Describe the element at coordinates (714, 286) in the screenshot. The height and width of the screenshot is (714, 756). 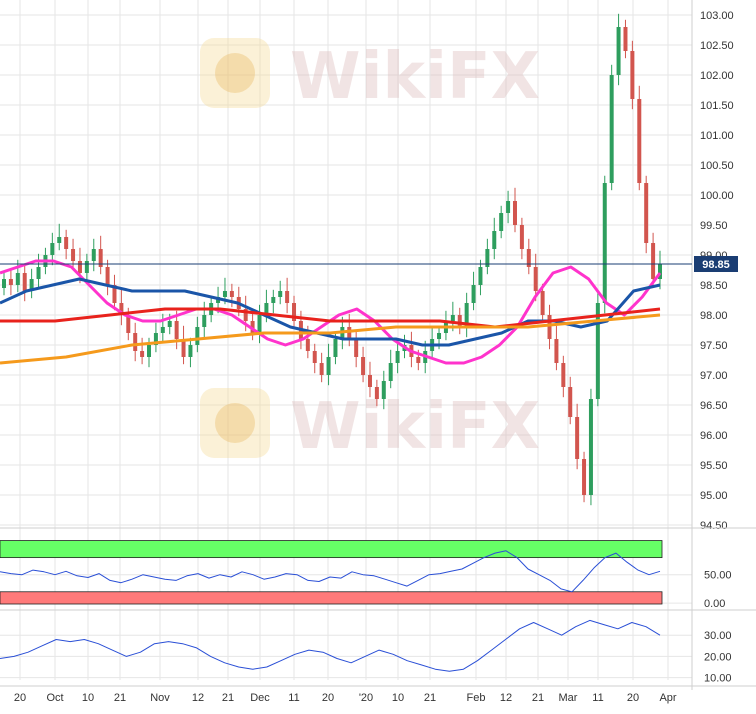
I see `y-tick-label: 98.50` at that location.